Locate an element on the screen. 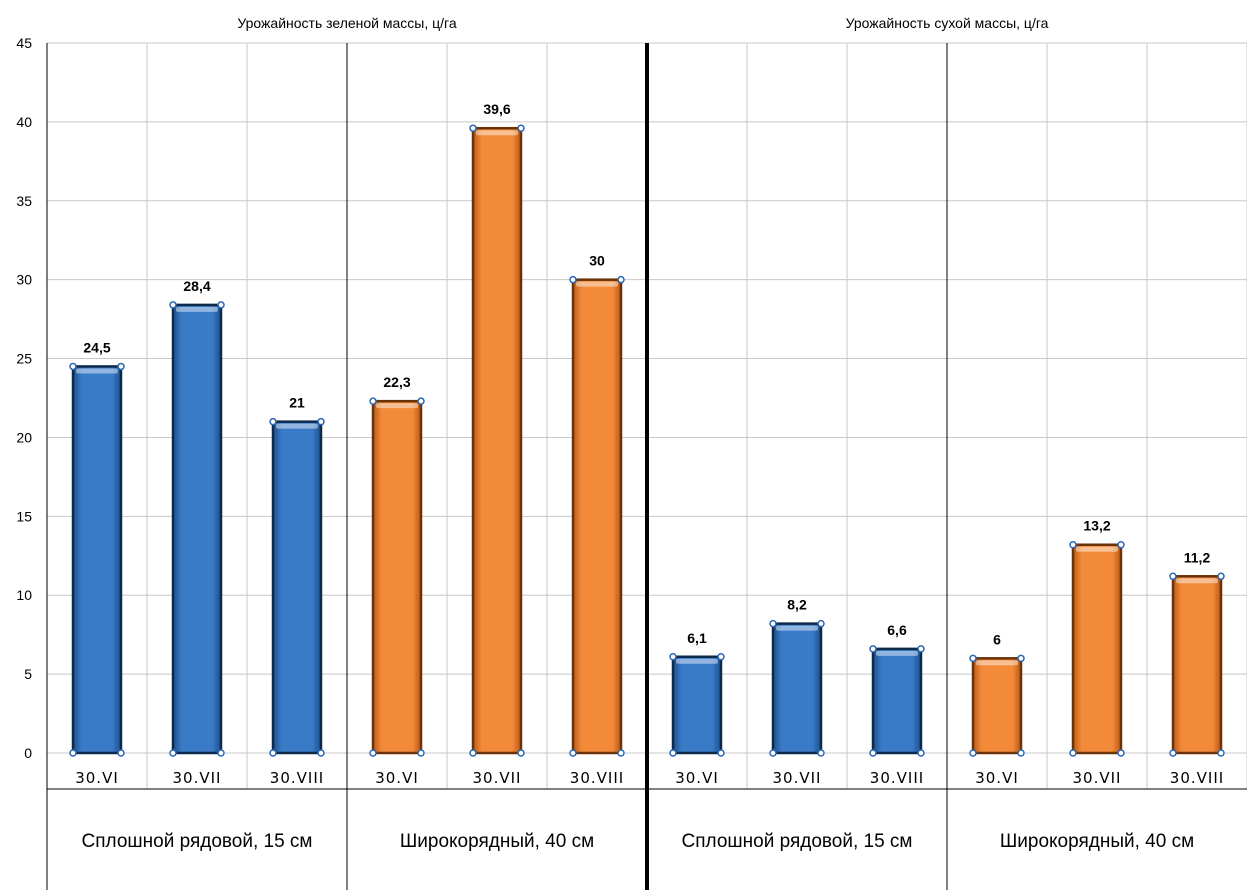  data-label: 30 is located at coordinates (597, 261).